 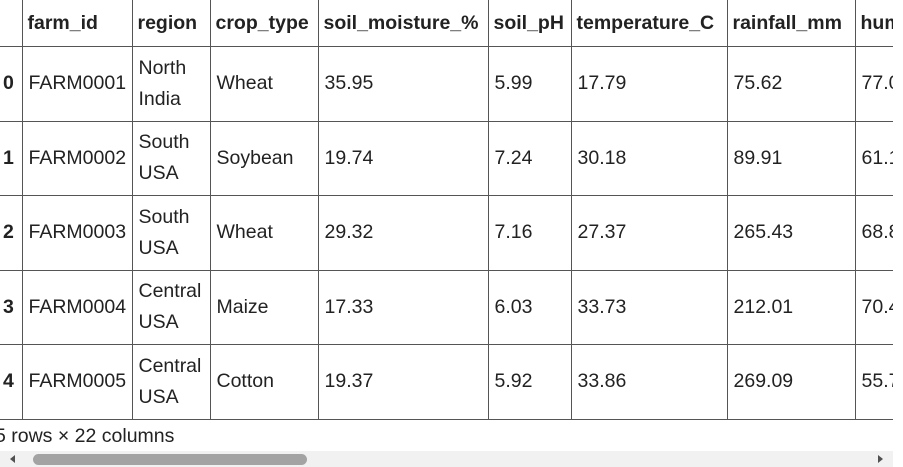 I want to click on column-header: rainfall_mm, so click(x=791, y=23).